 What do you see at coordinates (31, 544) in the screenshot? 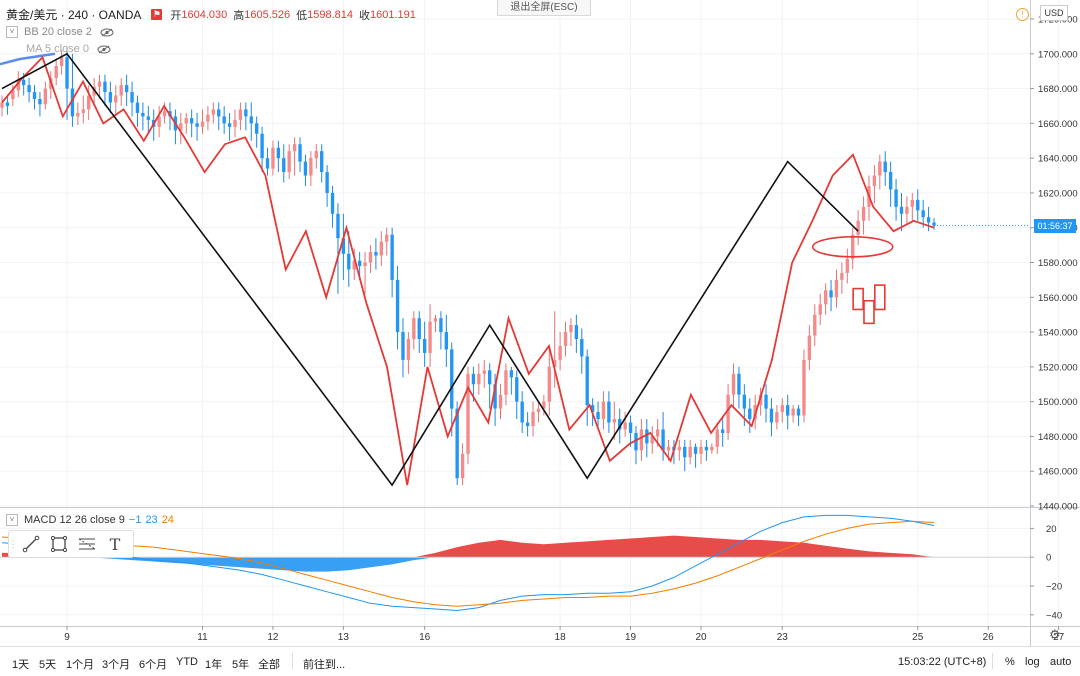
I see `trend-line-tool` at bounding box center [31, 544].